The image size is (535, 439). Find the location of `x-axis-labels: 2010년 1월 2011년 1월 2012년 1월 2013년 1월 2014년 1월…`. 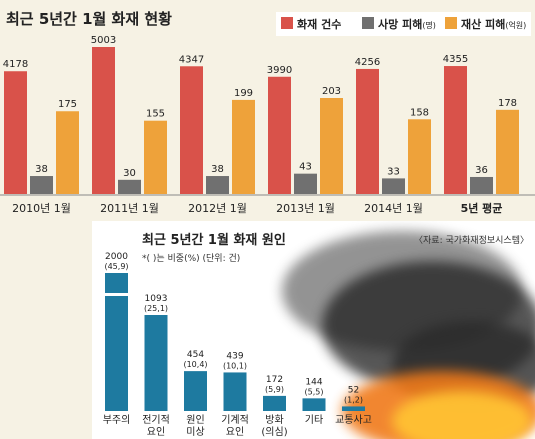

x-axis-labels: 2010년 1월 2011년 1월 2012년 1월 2013년 1월 2014년 1월… is located at coordinates (257, 208).